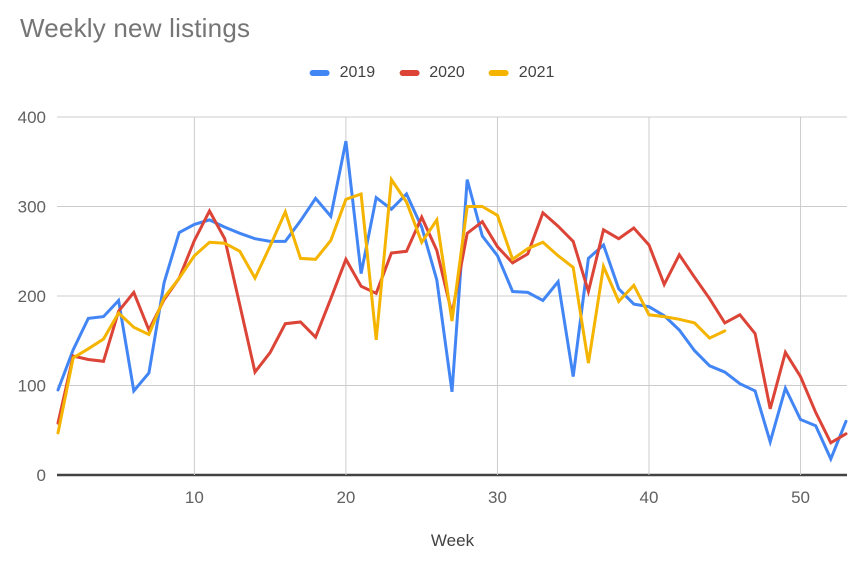 The image size is (864, 576). Describe the element at coordinates (447, 72) in the screenshot. I see `legend-label-2020: 2020` at that location.